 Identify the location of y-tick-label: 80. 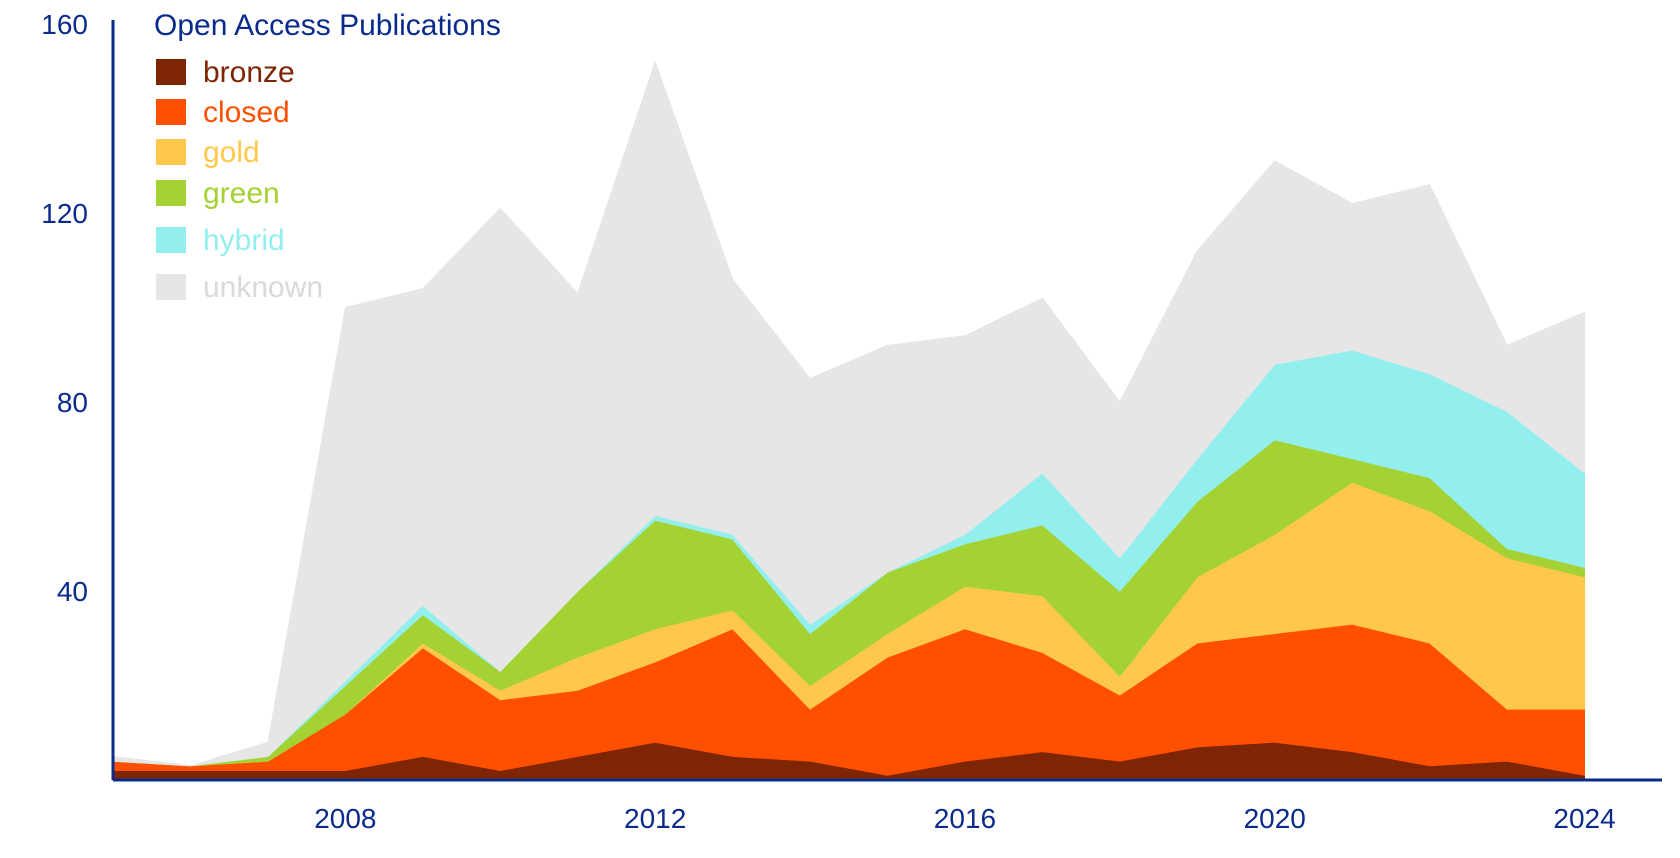
(72, 402).